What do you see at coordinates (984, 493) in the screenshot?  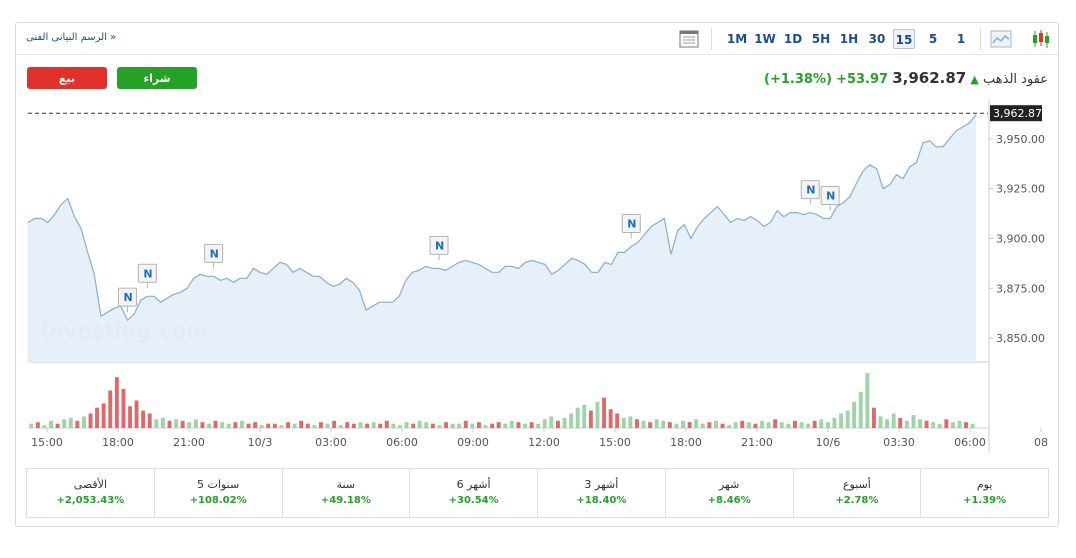 I see `perf-day: يوم +1.39%` at bounding box center [984, 493].